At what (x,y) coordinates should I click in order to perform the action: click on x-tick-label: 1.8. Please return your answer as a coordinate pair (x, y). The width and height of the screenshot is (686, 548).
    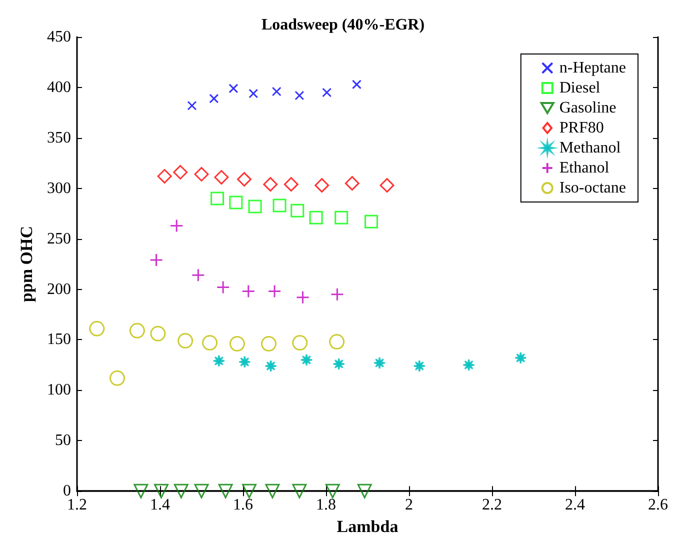
    Looking at the image, I should click on (326, 505).